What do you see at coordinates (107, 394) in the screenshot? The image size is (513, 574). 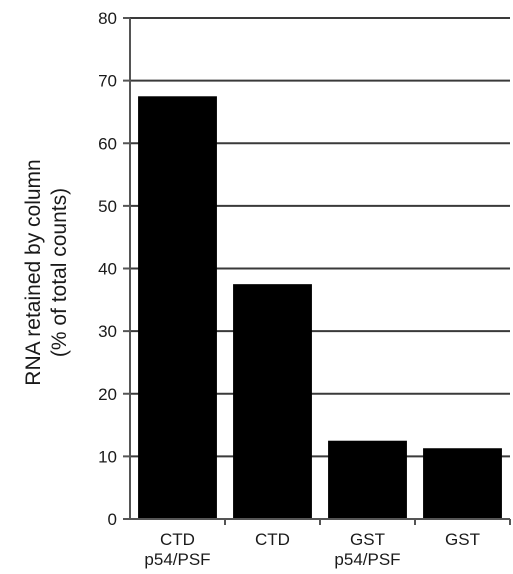 I see `y-tick-label: 20` at bounding box center [107, 394].